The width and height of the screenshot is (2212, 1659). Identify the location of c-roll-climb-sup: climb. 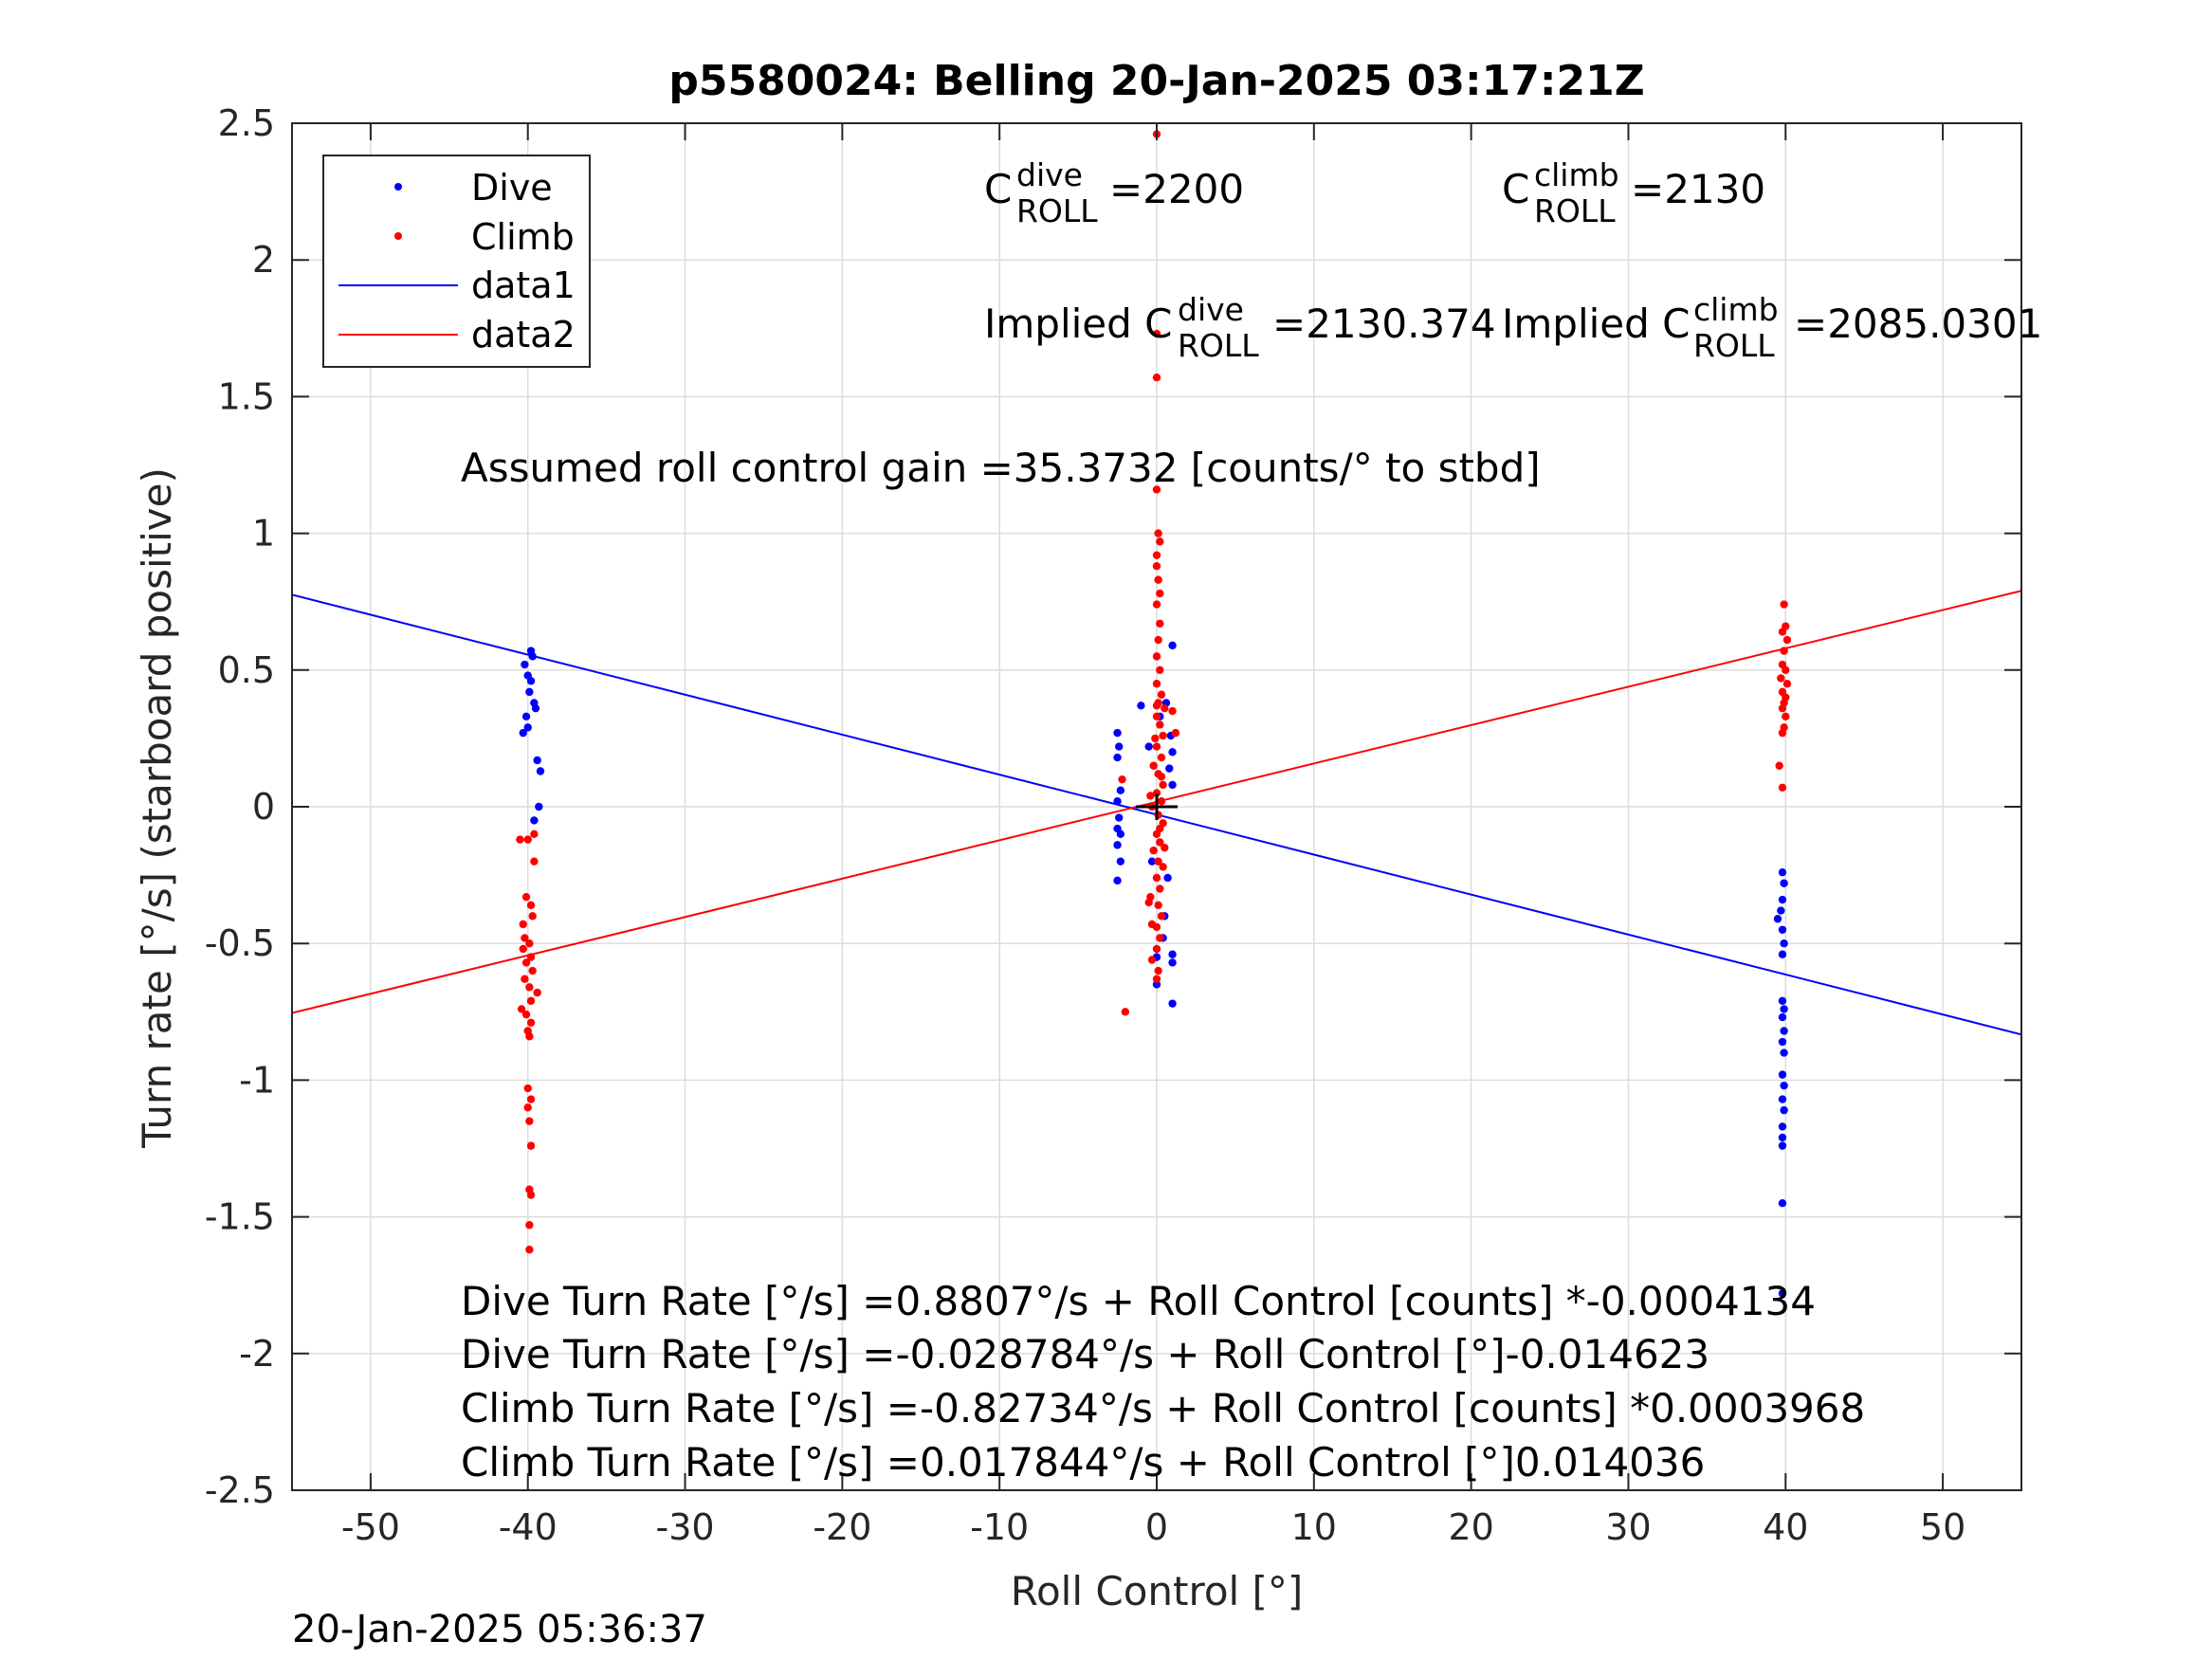
(1576, 174).